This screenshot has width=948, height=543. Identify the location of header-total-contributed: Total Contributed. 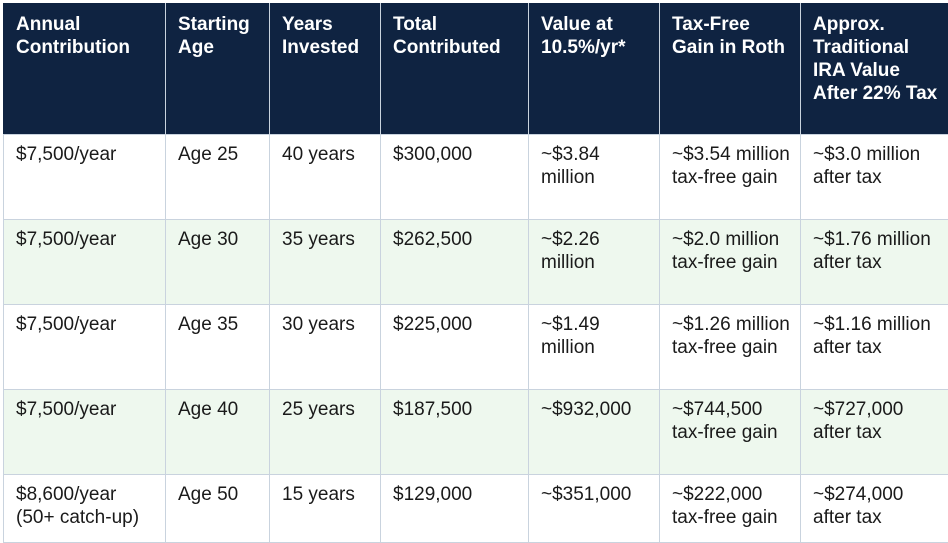
(455, 68).